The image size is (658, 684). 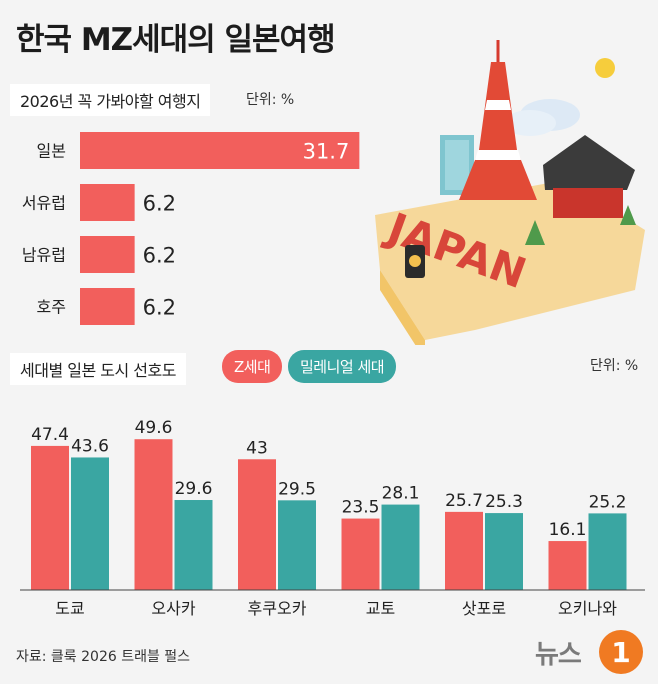 What do you see at coordinates (342, 366) in the screenshot?
I see `legend-millennial: 밀레니얼 세대` at bounding box center [342, 366].